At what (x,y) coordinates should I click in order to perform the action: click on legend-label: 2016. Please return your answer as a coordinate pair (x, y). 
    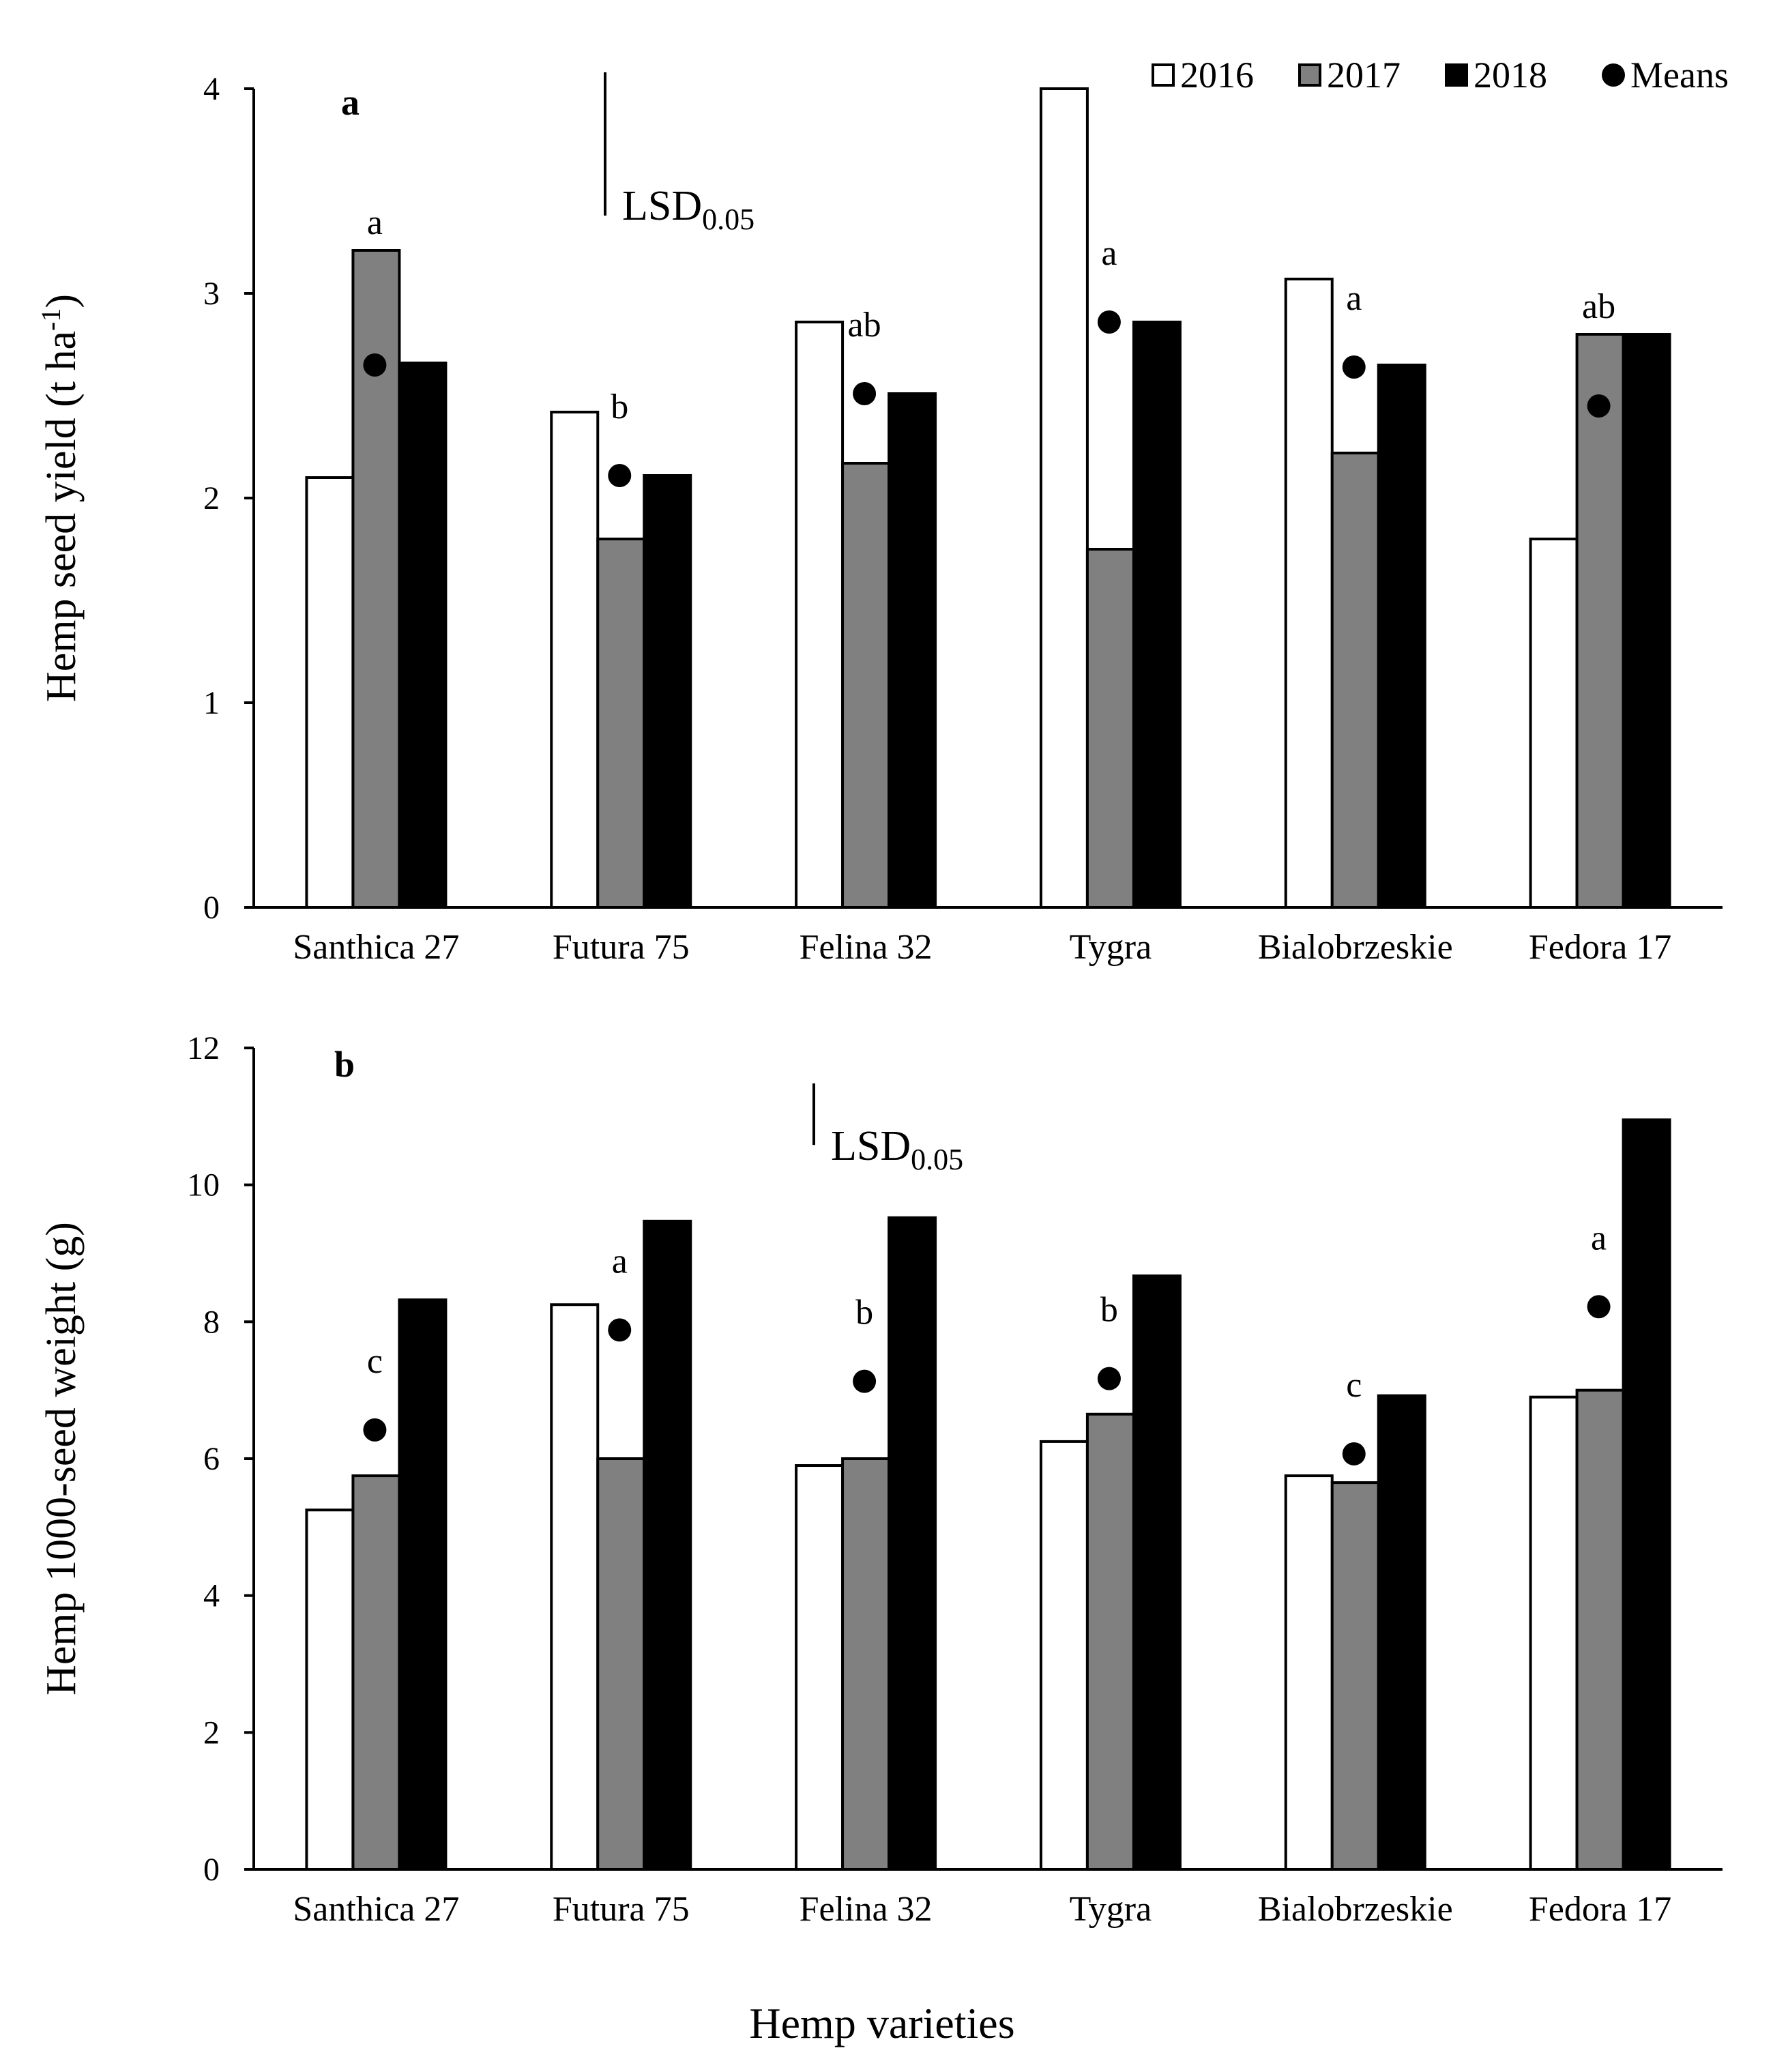
    Looking at the image, I should click on (1217, 75).